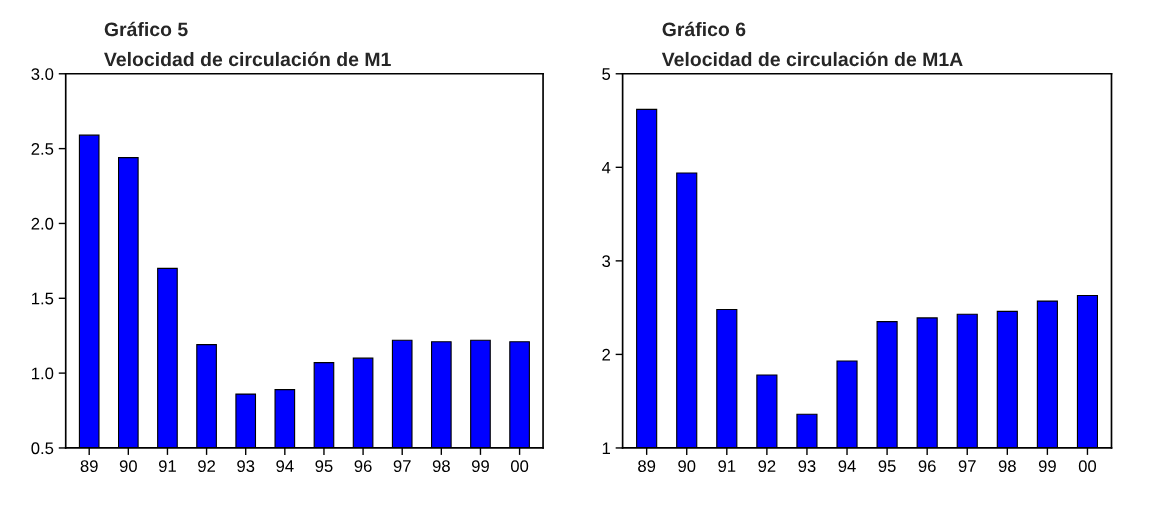 The height and width of the screenshot is (527, 1153). What do you see at coordinates (42, 74) in the screenshot?
I see `y-tick-label: 3.0` at bounding box center [42, 74].